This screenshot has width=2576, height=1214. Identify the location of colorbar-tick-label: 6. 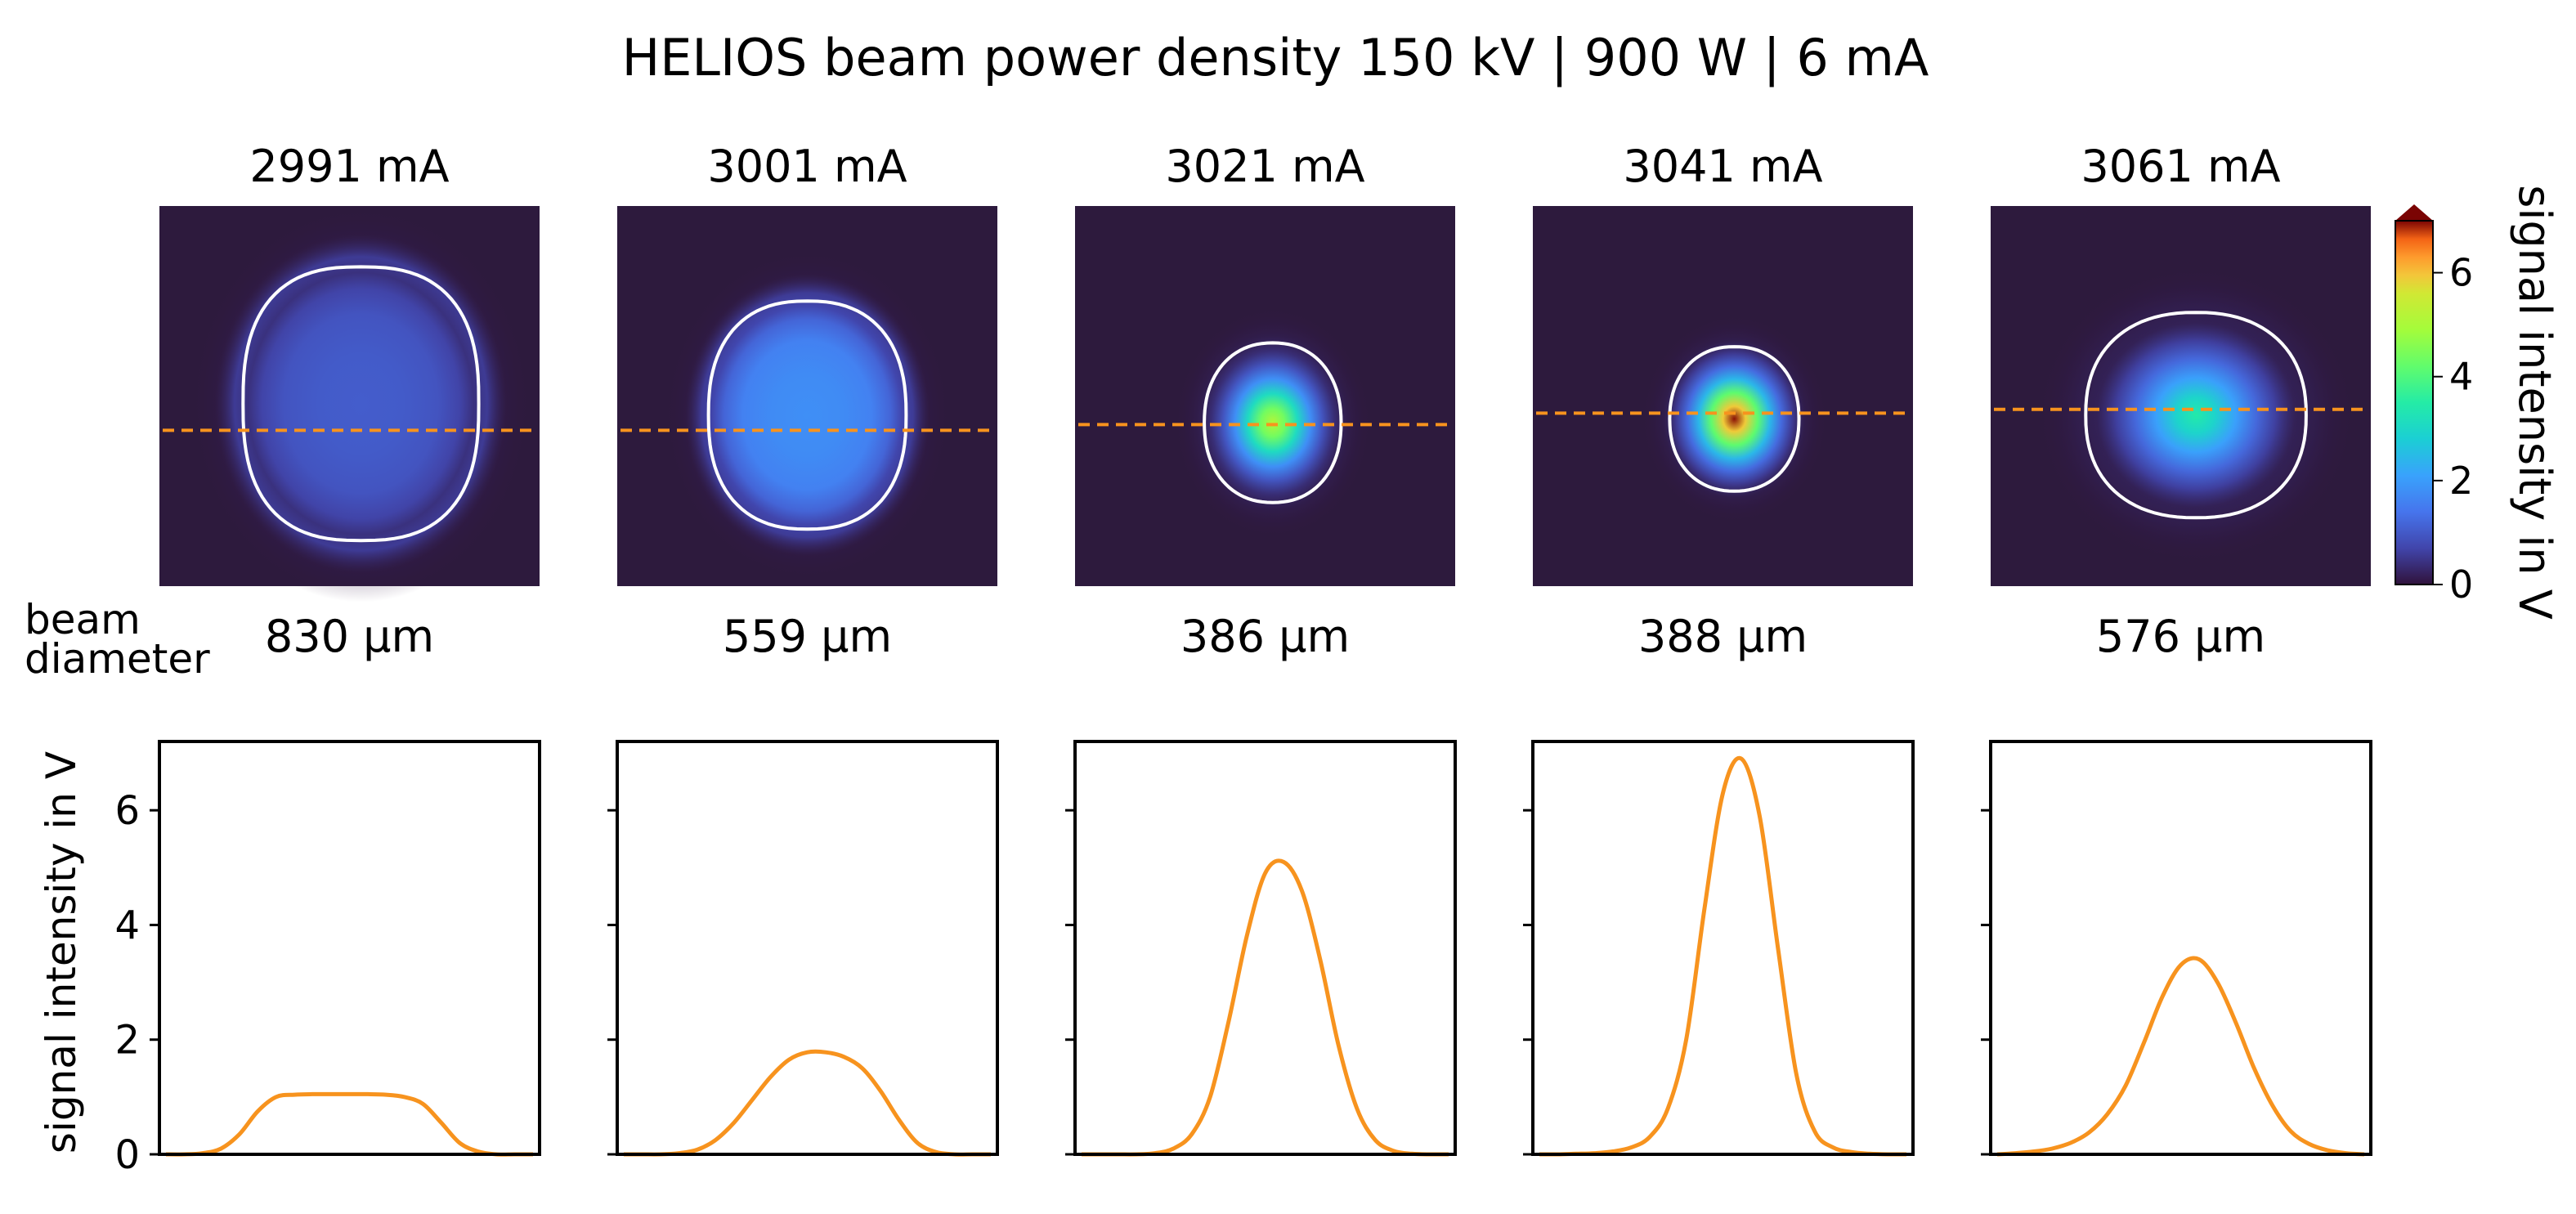
(2461, 273).